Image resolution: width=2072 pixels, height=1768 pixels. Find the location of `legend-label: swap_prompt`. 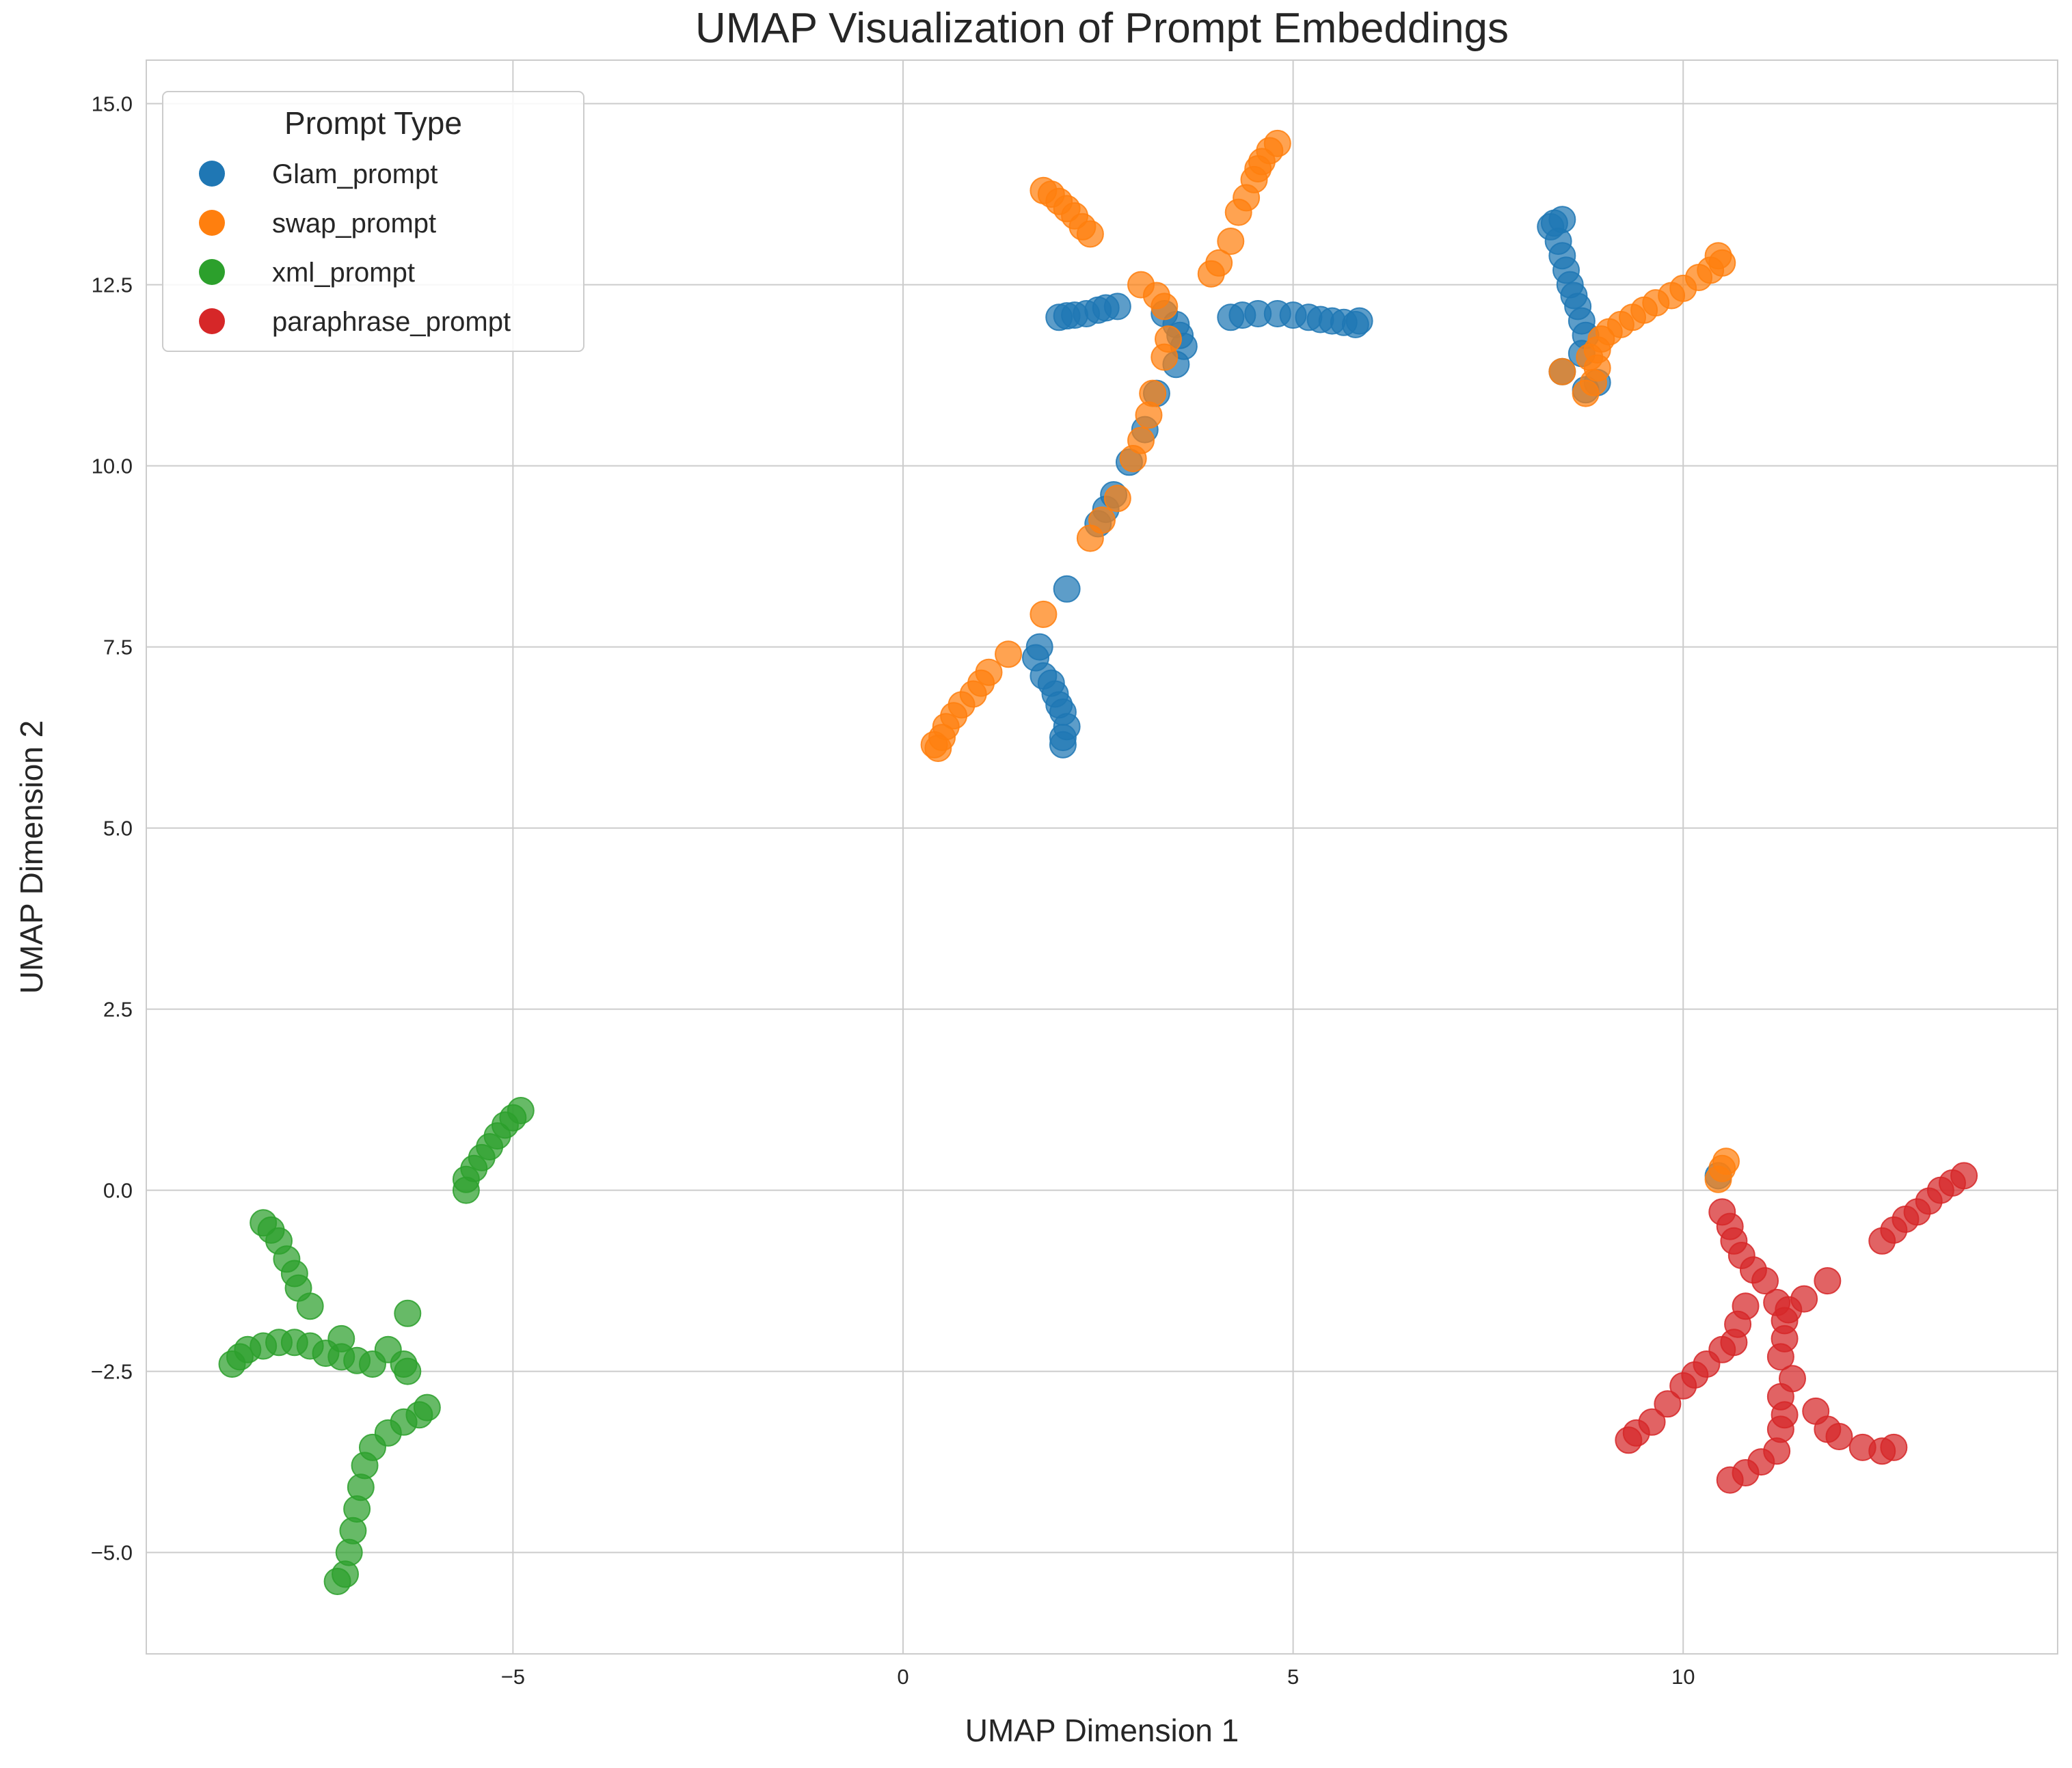

legend-label: swap_prompt is located at coordinates (354, 223).